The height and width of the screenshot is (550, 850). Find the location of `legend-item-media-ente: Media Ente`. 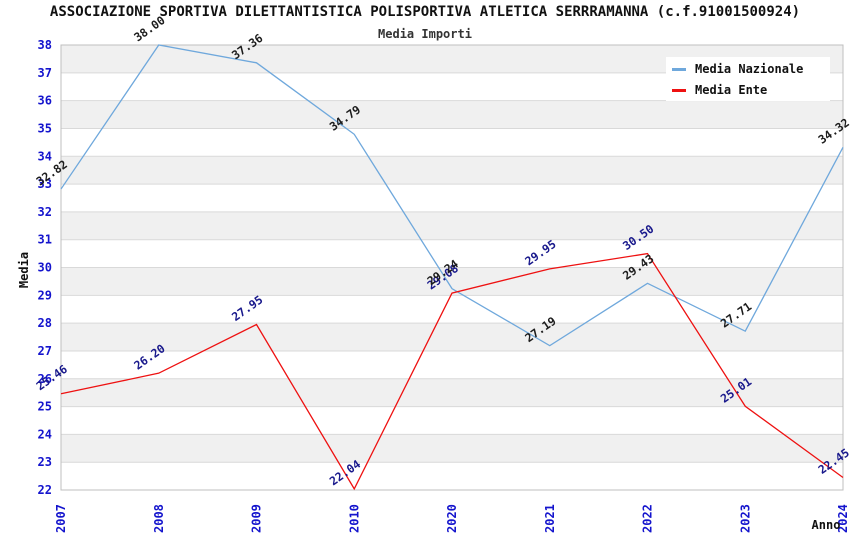

legend-item-media-ente: Media Ente is located at coordinates (748, 90).